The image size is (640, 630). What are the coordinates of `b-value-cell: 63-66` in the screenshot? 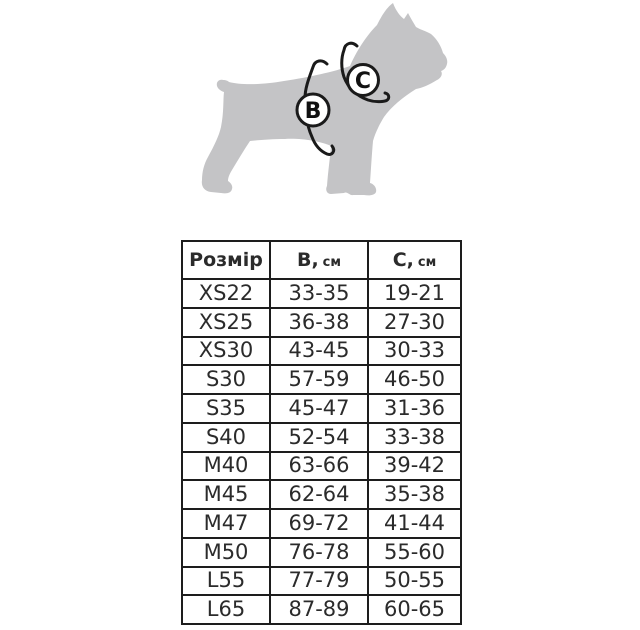 It's located at (319, 466).